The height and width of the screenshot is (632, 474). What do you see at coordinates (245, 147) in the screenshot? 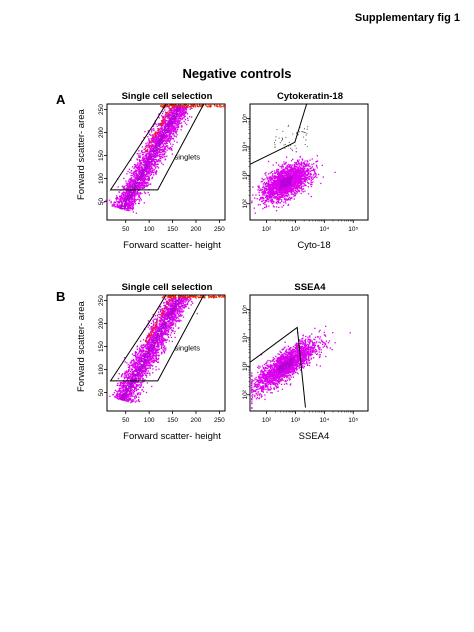
I see `panel-a-right-ytick-label: 10⁴` at bounding box center [245, 147].